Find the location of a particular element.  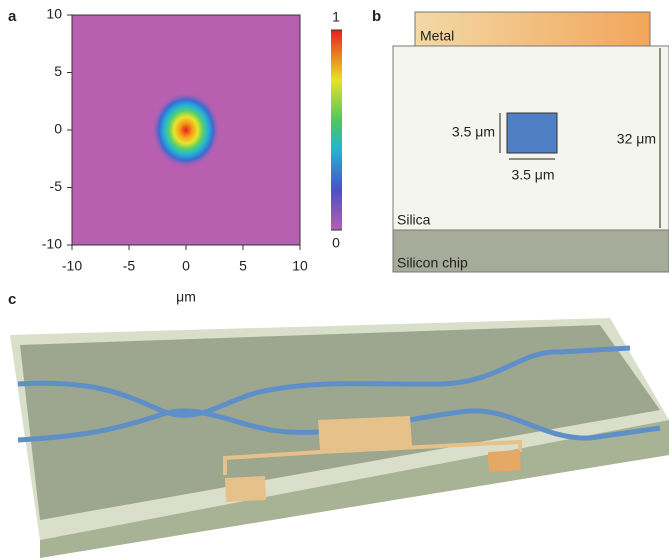

x-axis-label: μm is located at coordinates (186, 297).